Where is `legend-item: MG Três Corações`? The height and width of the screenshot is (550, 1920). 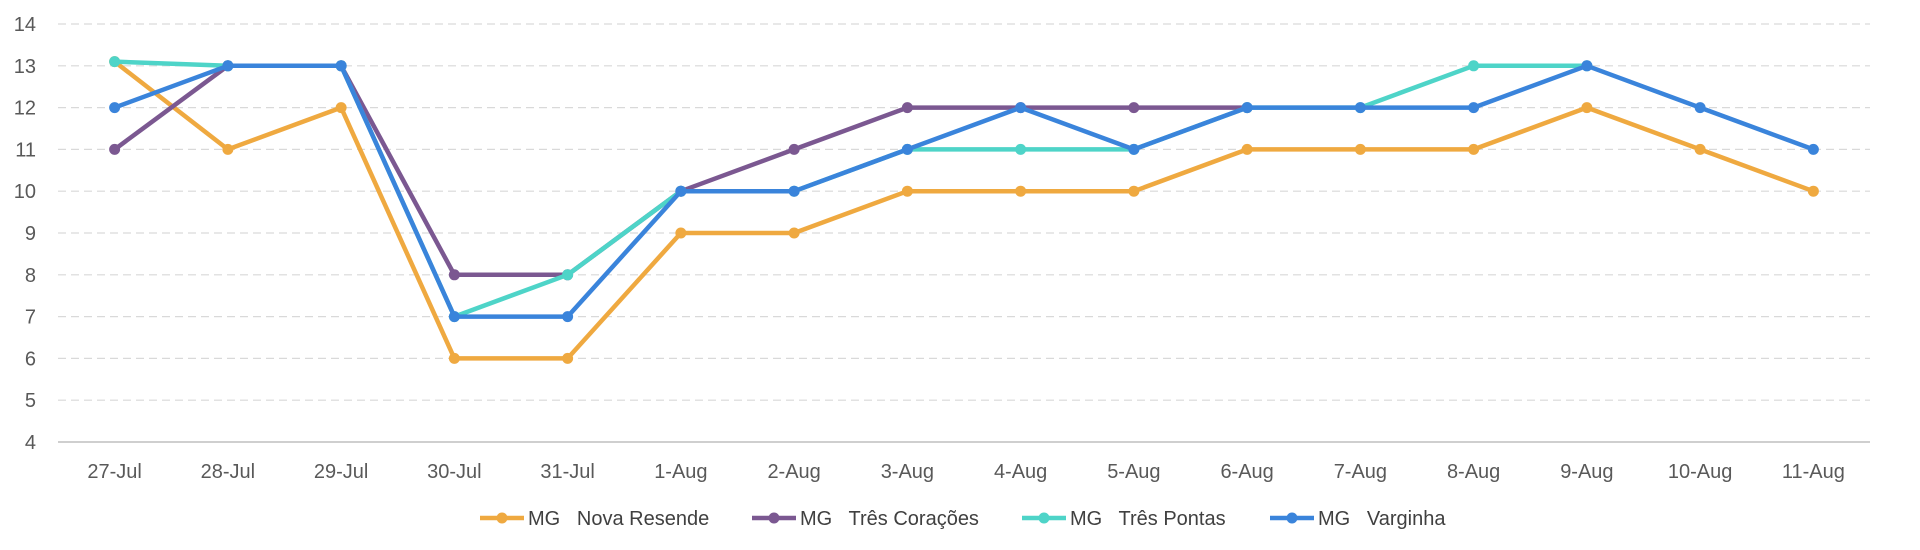 legend-item: MG Três Corações is located at coordinates (865, 519).